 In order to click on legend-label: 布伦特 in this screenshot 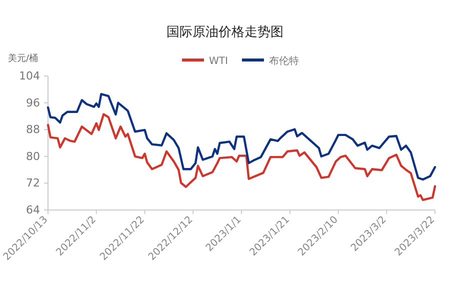, I will do `click(283, 61)`.